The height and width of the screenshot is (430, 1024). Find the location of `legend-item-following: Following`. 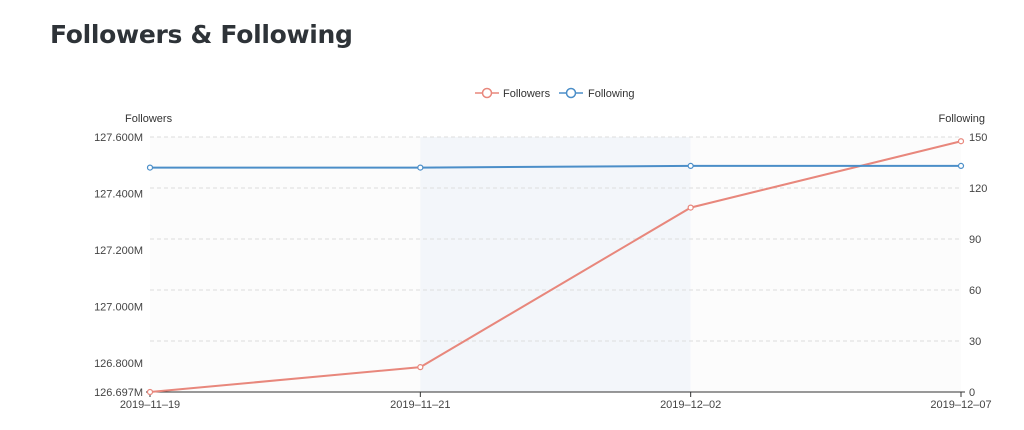

legend-item-following: Following is located at coordinates (596, 93).